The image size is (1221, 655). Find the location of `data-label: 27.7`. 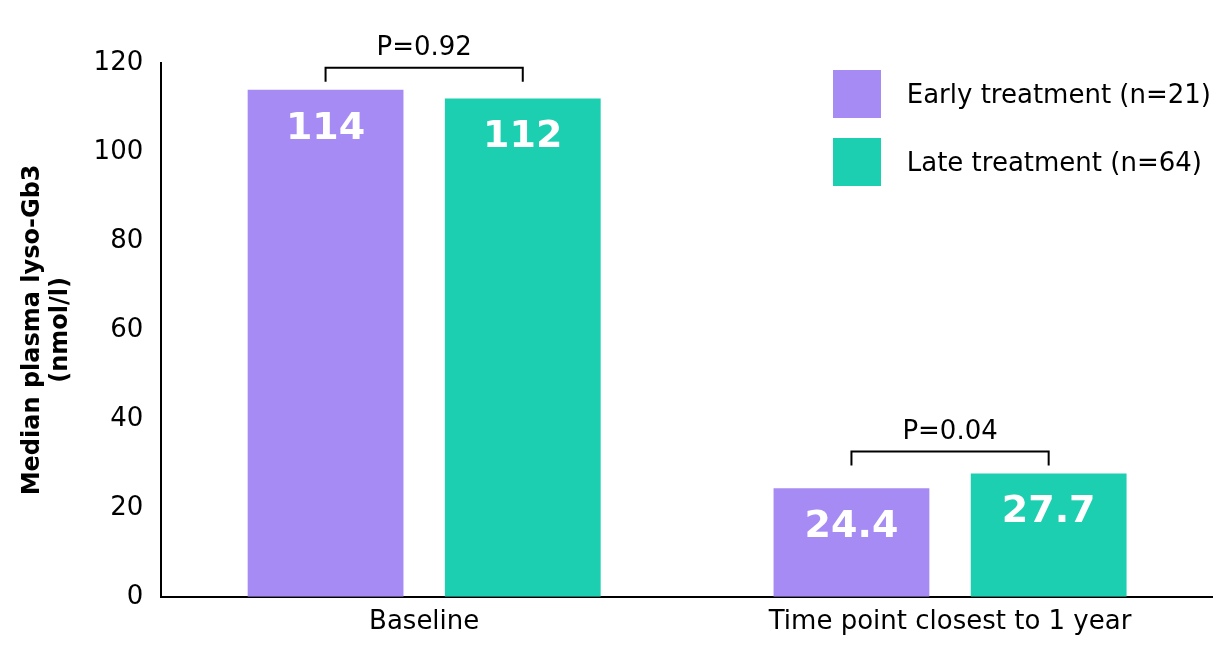

data-label: 27.7 is located at coordinates (1048, 509).